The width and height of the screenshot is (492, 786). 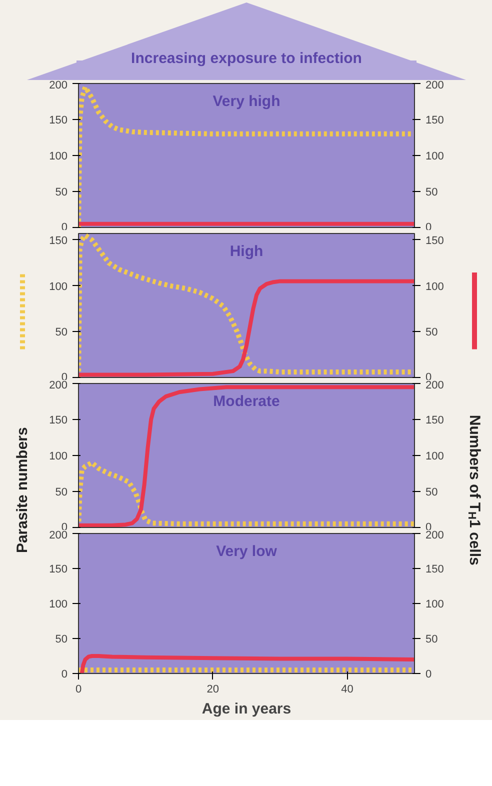 What do you see at coordinates (474, 490) in the screenshot?
I see `y2-axis-title: Numbers of TH1 cells` at bounding box center [474, 490].